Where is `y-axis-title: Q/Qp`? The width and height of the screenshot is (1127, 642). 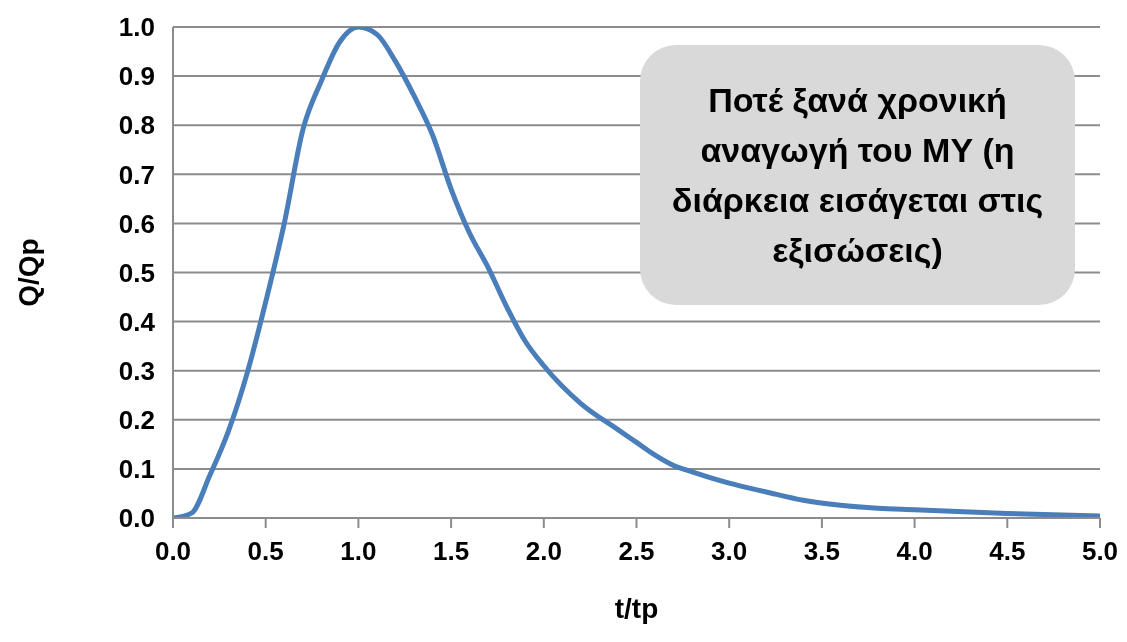 y-axis-title: Q/Qp is located at coordinates (28, 272).